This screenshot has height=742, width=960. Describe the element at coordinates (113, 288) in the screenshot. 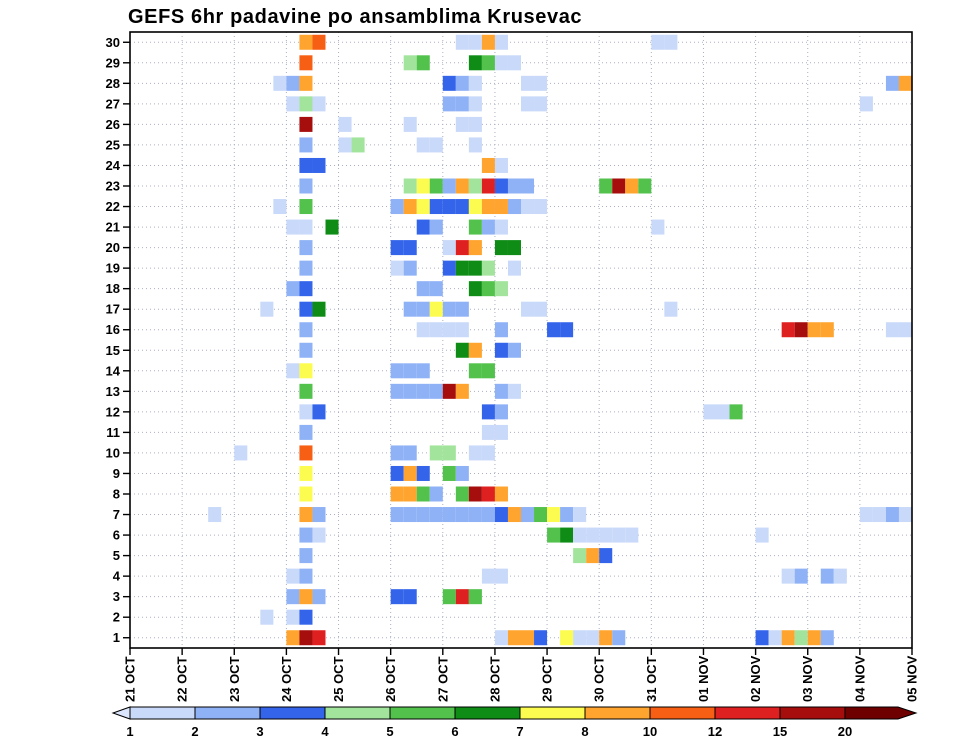

I see `y-tick-label: 18` at that location.